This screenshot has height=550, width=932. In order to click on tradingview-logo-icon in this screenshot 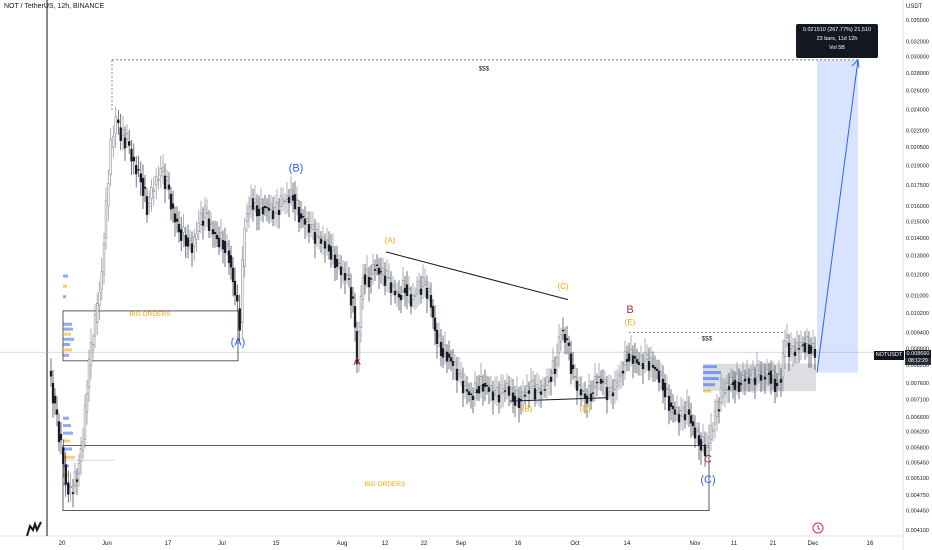, I will do `click(34, 529)`.